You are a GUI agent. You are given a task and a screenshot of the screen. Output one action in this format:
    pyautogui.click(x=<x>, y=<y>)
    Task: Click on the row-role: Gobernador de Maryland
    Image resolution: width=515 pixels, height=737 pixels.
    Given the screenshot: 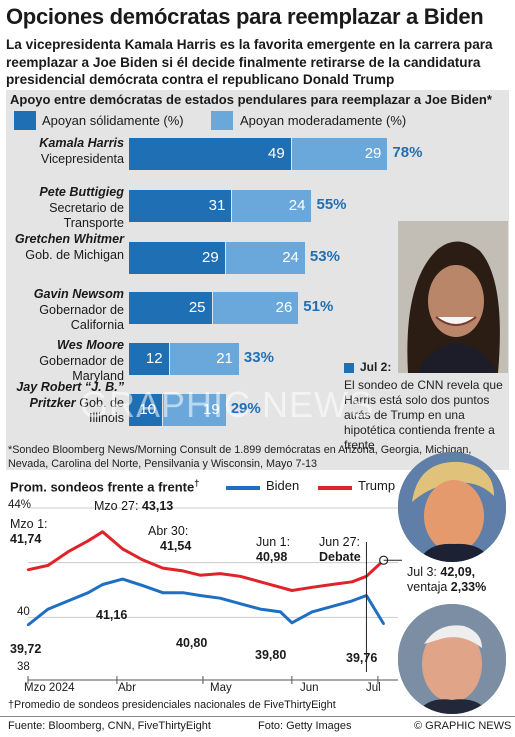 What is the action you would take?
    pyautogui.click(x=81, y=368)
    